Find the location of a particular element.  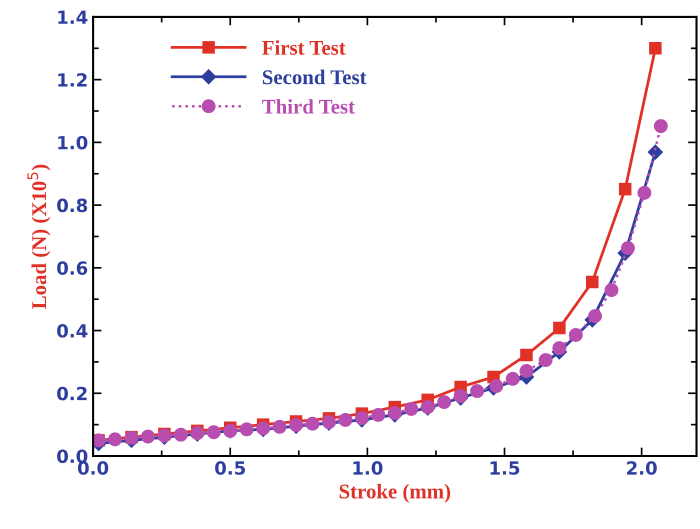

x-tick-label: 2.0 is located at coordinates (642, 468).